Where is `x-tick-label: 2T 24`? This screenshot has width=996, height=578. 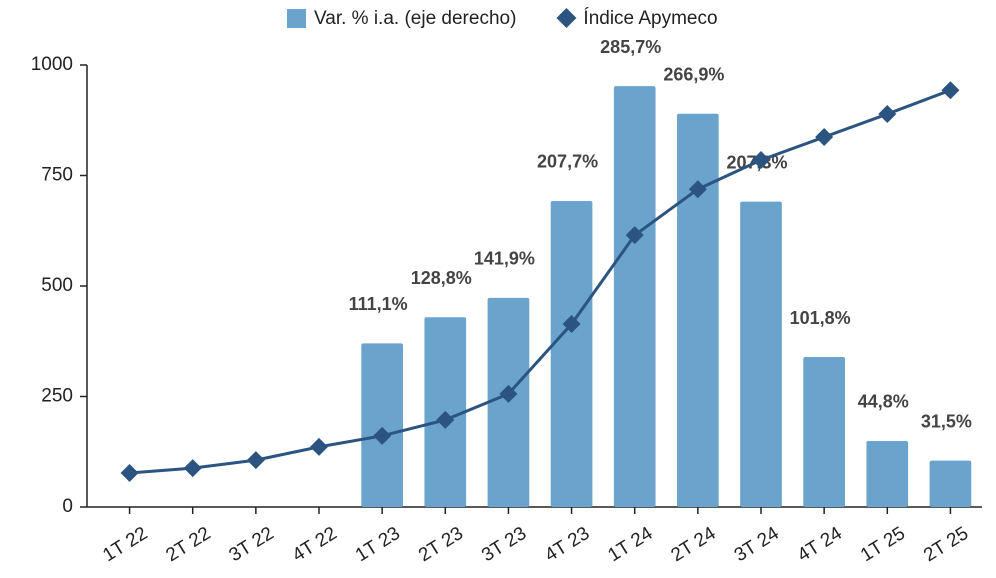 x-tick-label: 2T 24 is located at coordinates (694, 545).